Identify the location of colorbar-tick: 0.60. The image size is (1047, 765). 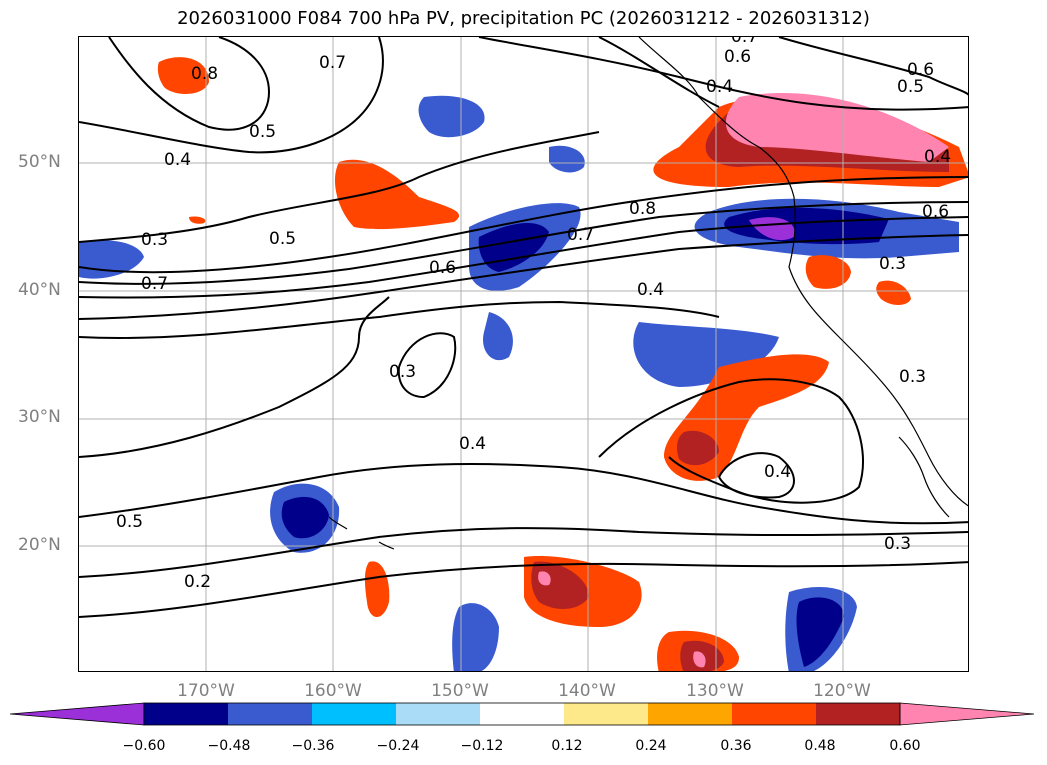
(905, 746).